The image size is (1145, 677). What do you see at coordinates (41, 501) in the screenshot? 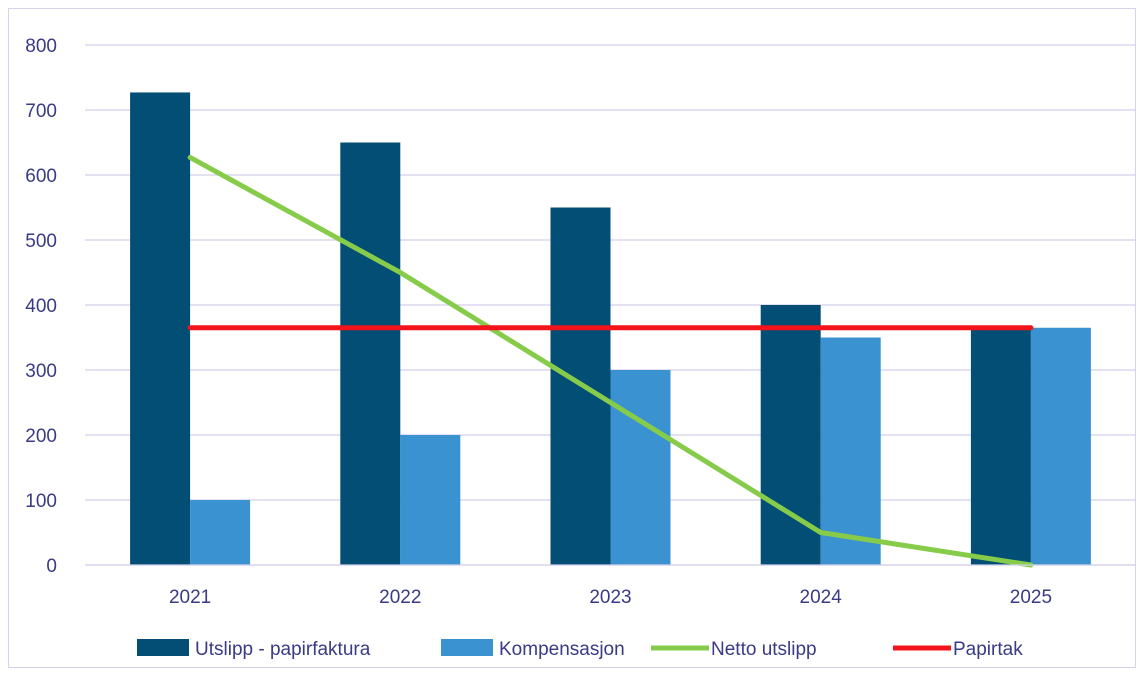
I see `y-tick-label: 100` at bounding box center [41, 501].